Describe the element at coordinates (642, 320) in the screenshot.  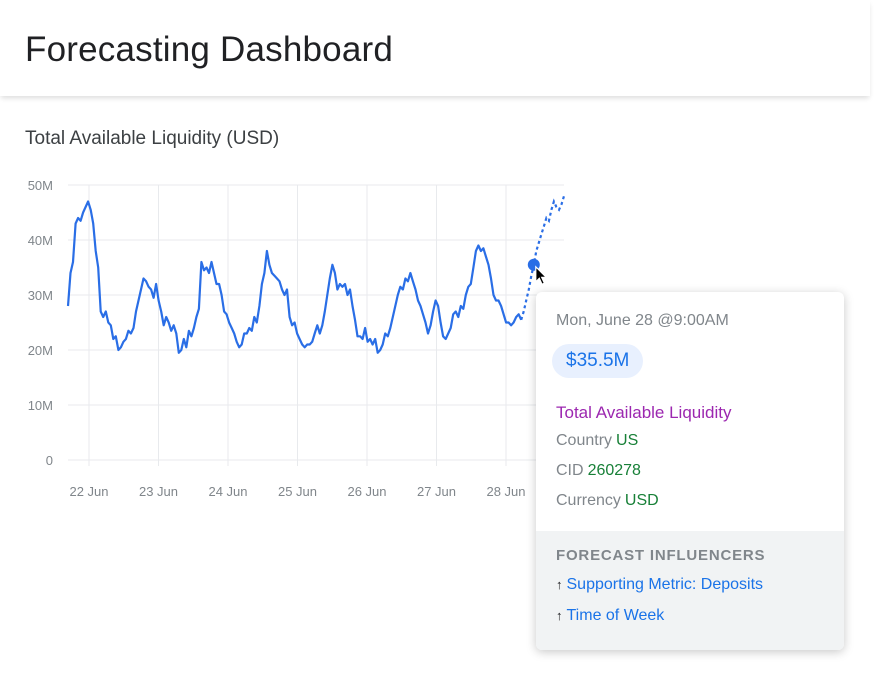
I see `tooltip-timestamp: Mon, June 28 @9:00AM` at that location.